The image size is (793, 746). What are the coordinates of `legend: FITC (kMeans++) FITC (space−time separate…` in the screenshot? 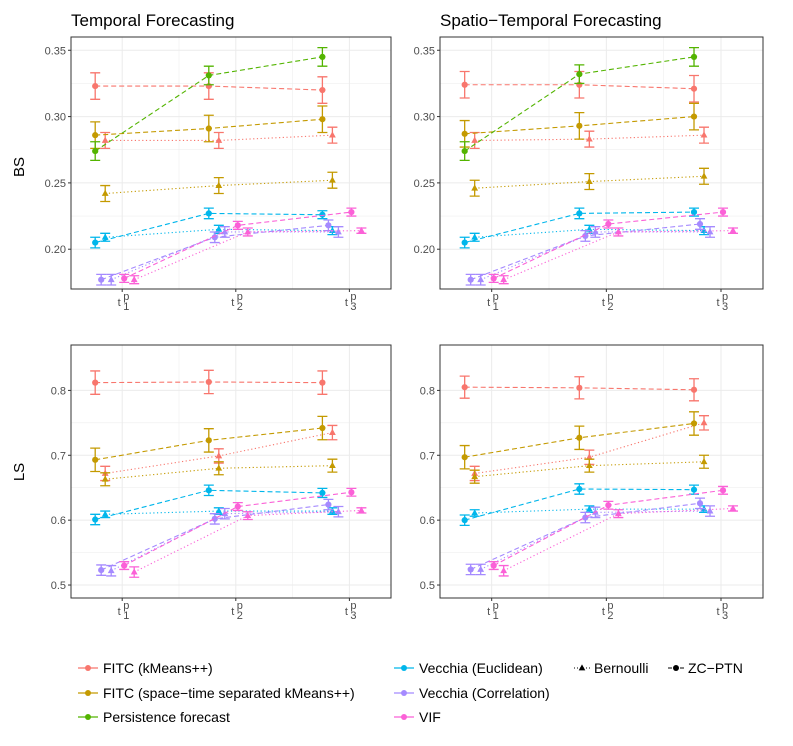 It's located at (410, 692).